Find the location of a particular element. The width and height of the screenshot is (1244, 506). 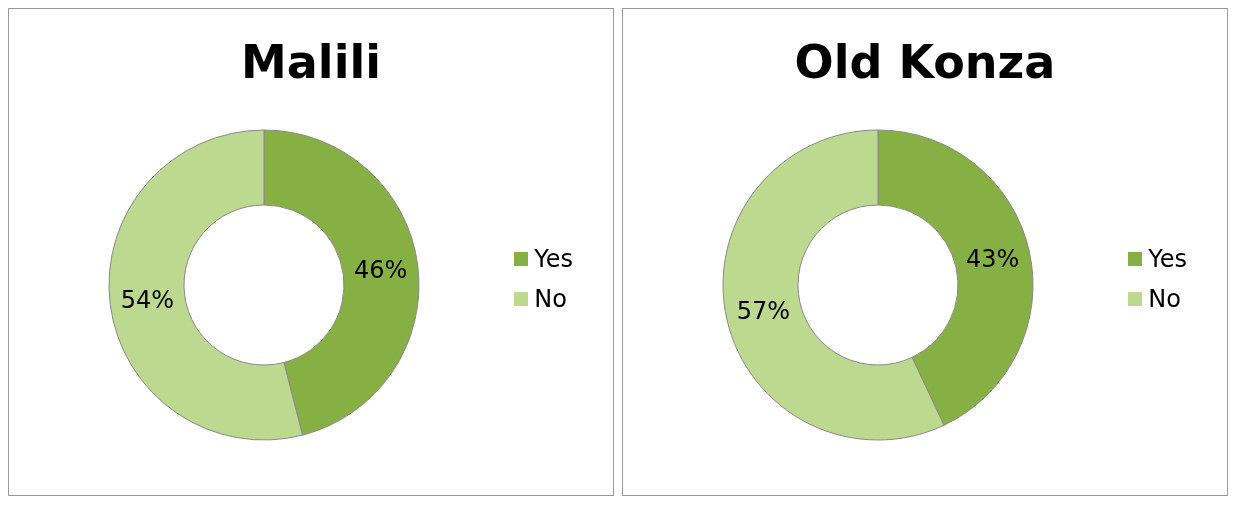

chart-title: Malili is located at coordinates (311, 62).